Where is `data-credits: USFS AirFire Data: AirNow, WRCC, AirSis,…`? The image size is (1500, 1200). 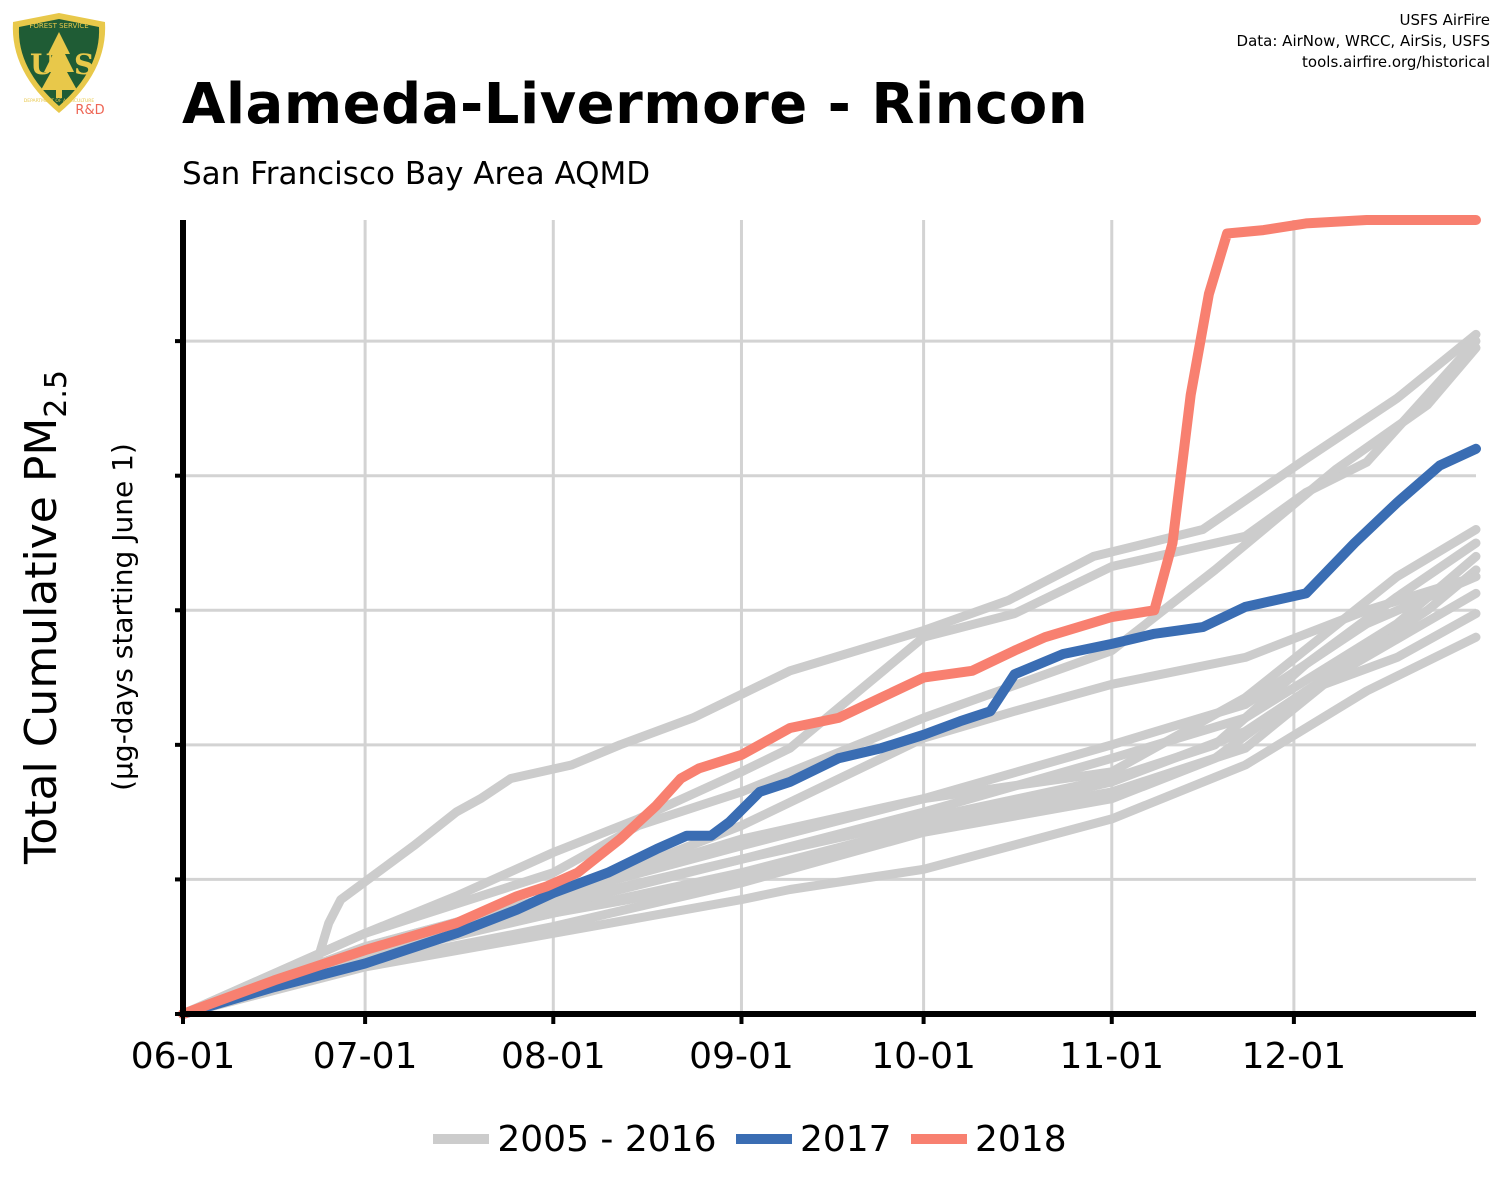
data-credits: USFS AirFire Data: AirNow, WRCC, AirSis,… is located at coordinates (1363, 41).